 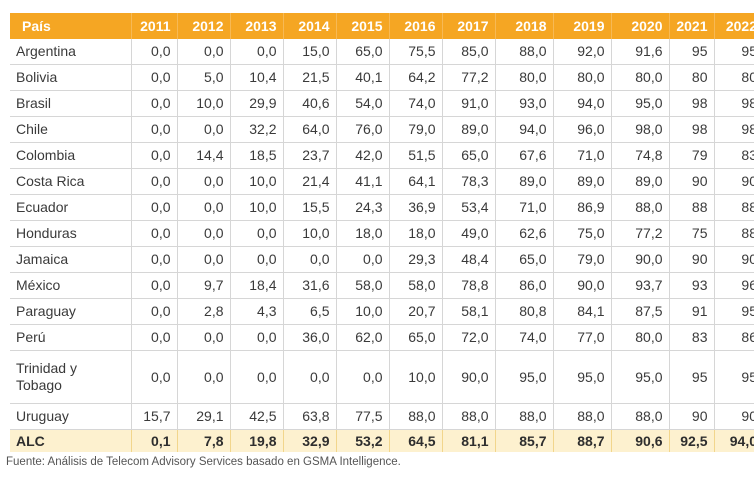 What do you see at coordinates (257, 285) in the screenshot?
I see `value-cell: 18,4` at bounding box center [257, 285].